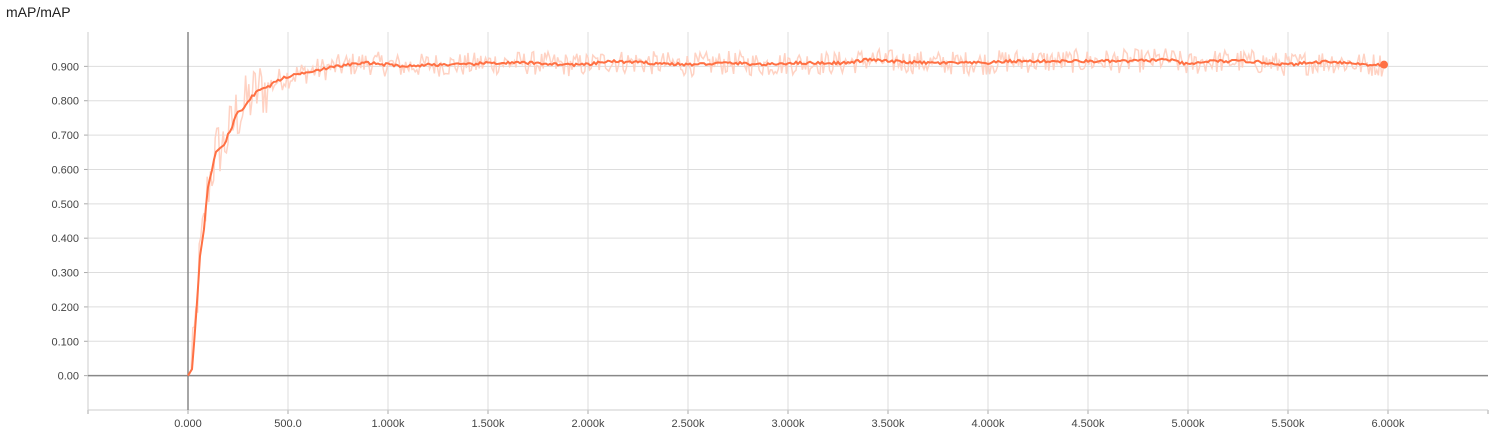  I want to click on x-tick-label: 1.500k, so click(488, 424).